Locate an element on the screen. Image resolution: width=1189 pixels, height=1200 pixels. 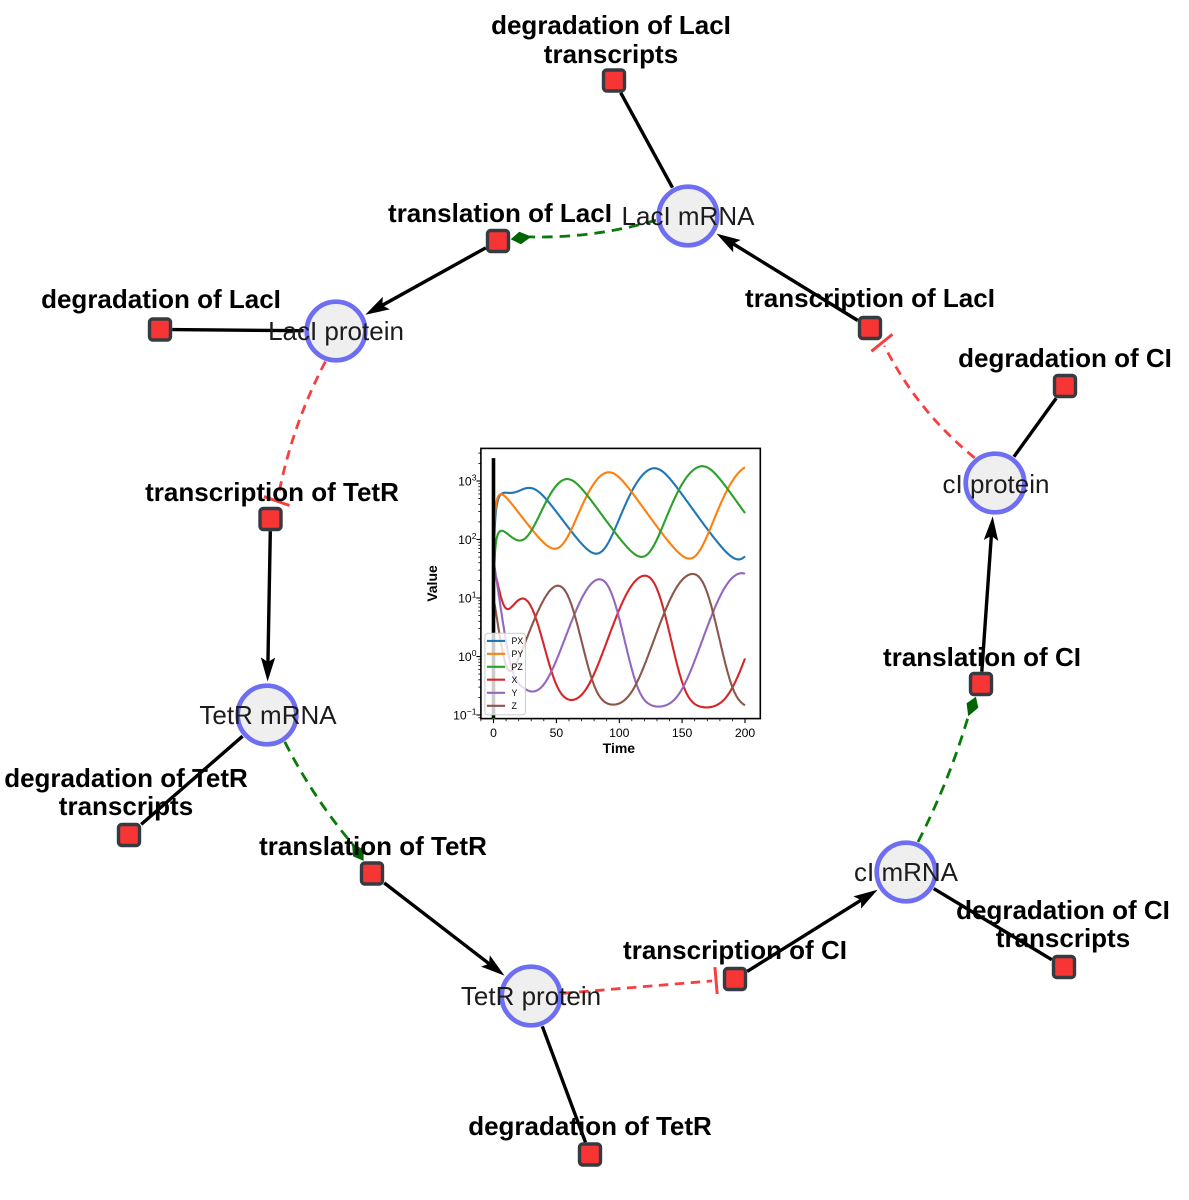
svg-text: translation of CI is located at coordinates (982, 657).